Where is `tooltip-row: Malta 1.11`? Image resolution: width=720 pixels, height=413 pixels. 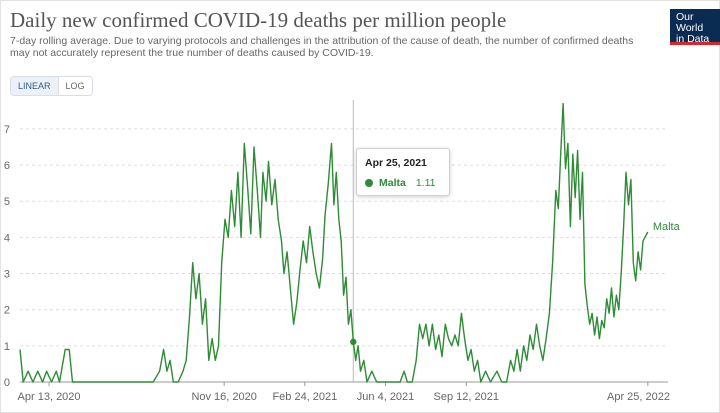 tooltip-row: Malta 1.11 is located at coordinates (400, 183).